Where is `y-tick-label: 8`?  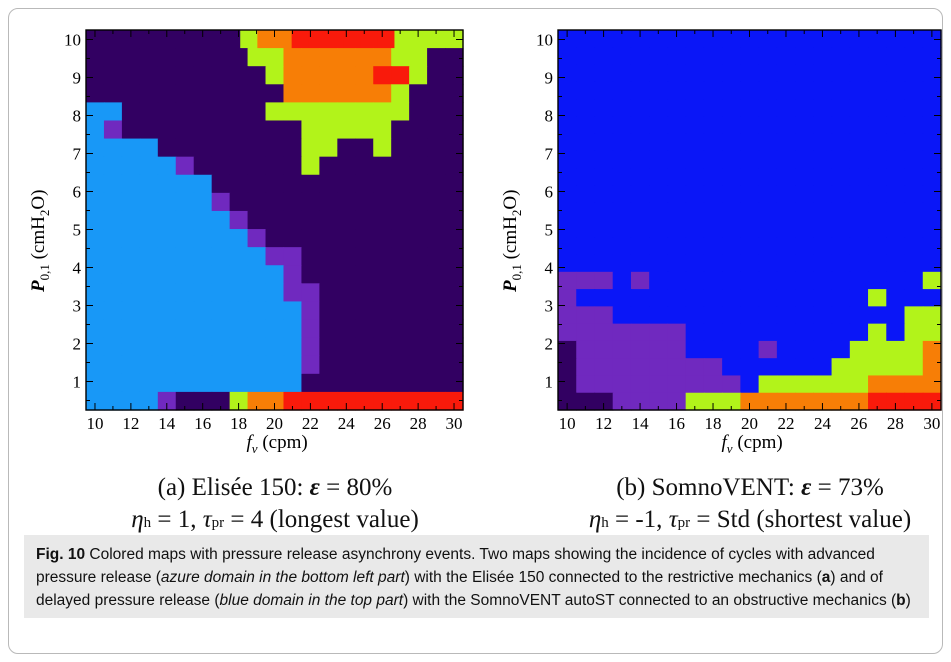 y-tick-label: 8 is located at coordinates (77, 116).